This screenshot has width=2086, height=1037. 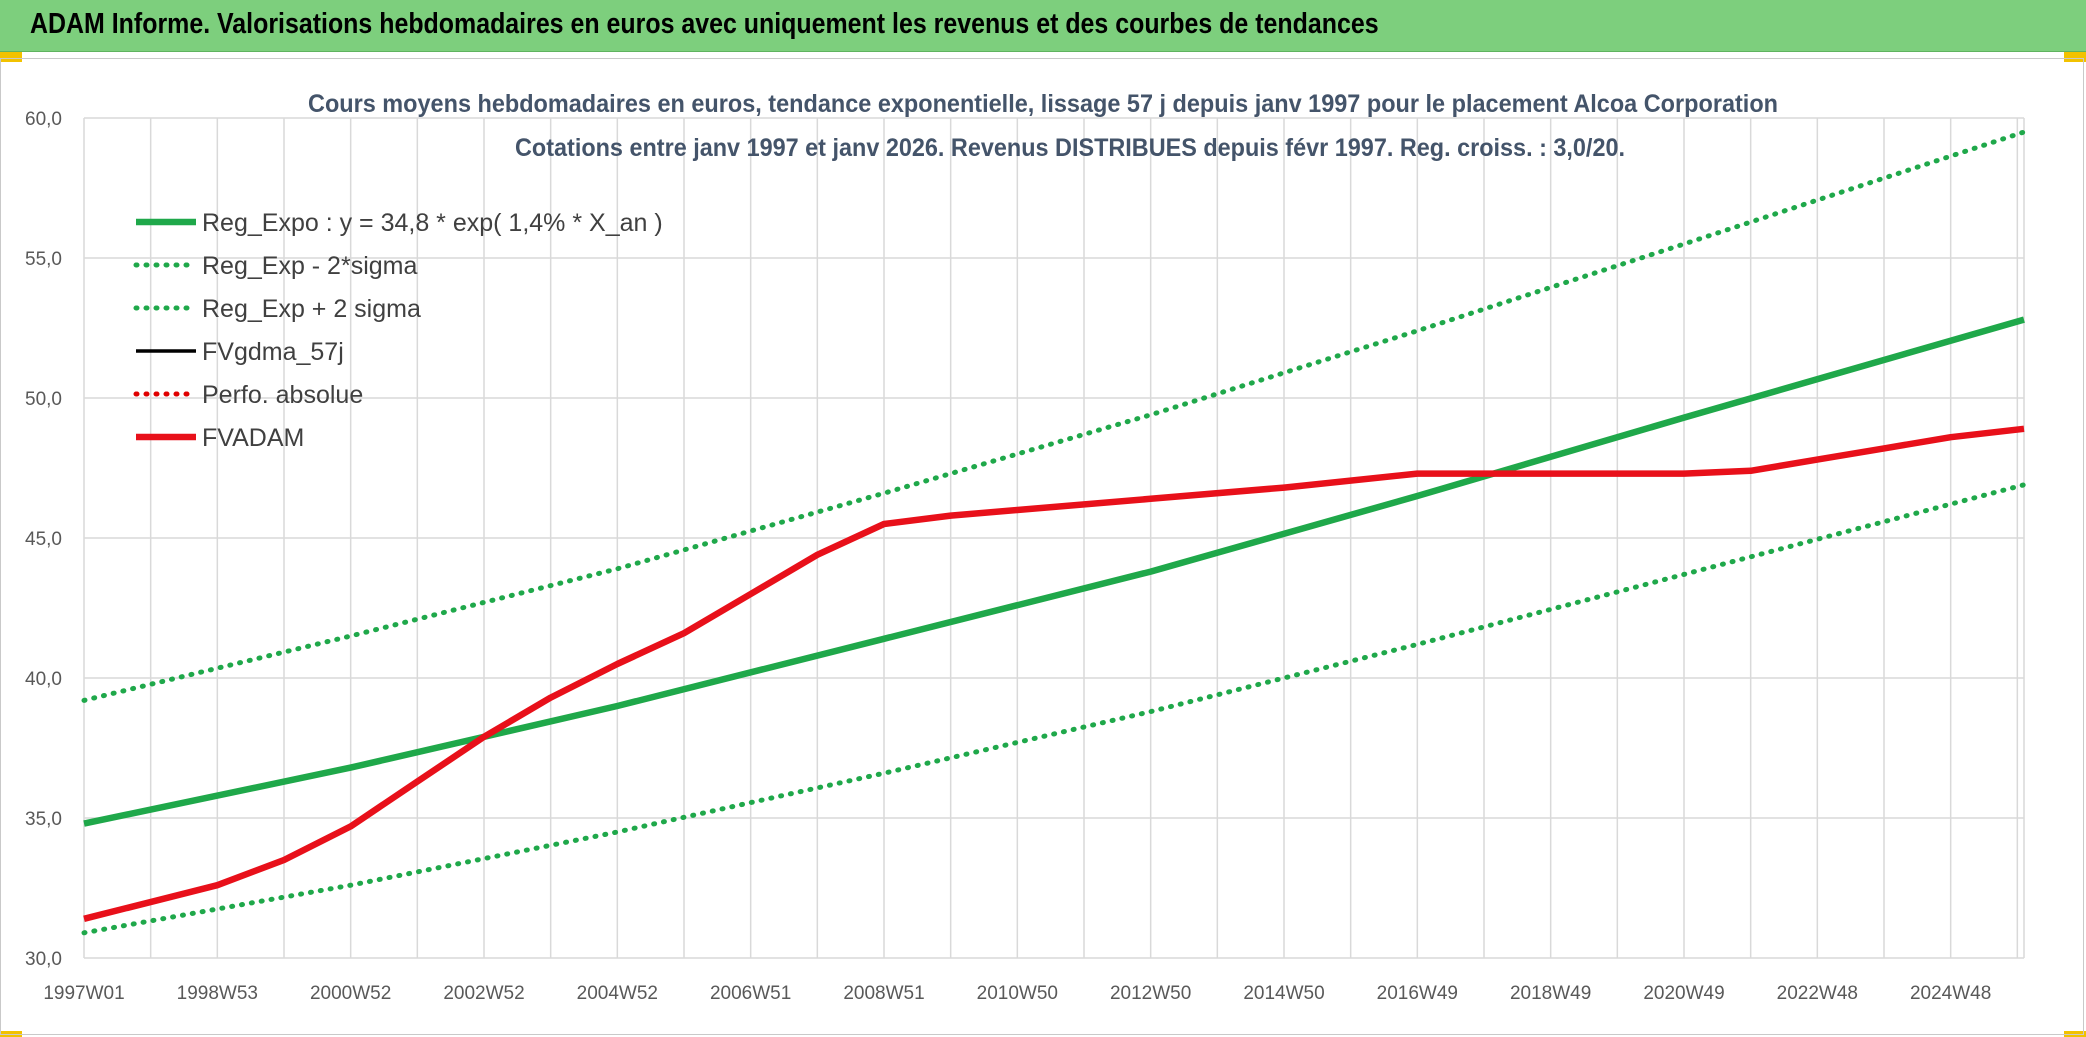 What do you see at coordinates (1550, 993) in the screenshot?
I see `x-tick-label: 2018W49` at bounding box center [1550, 993].